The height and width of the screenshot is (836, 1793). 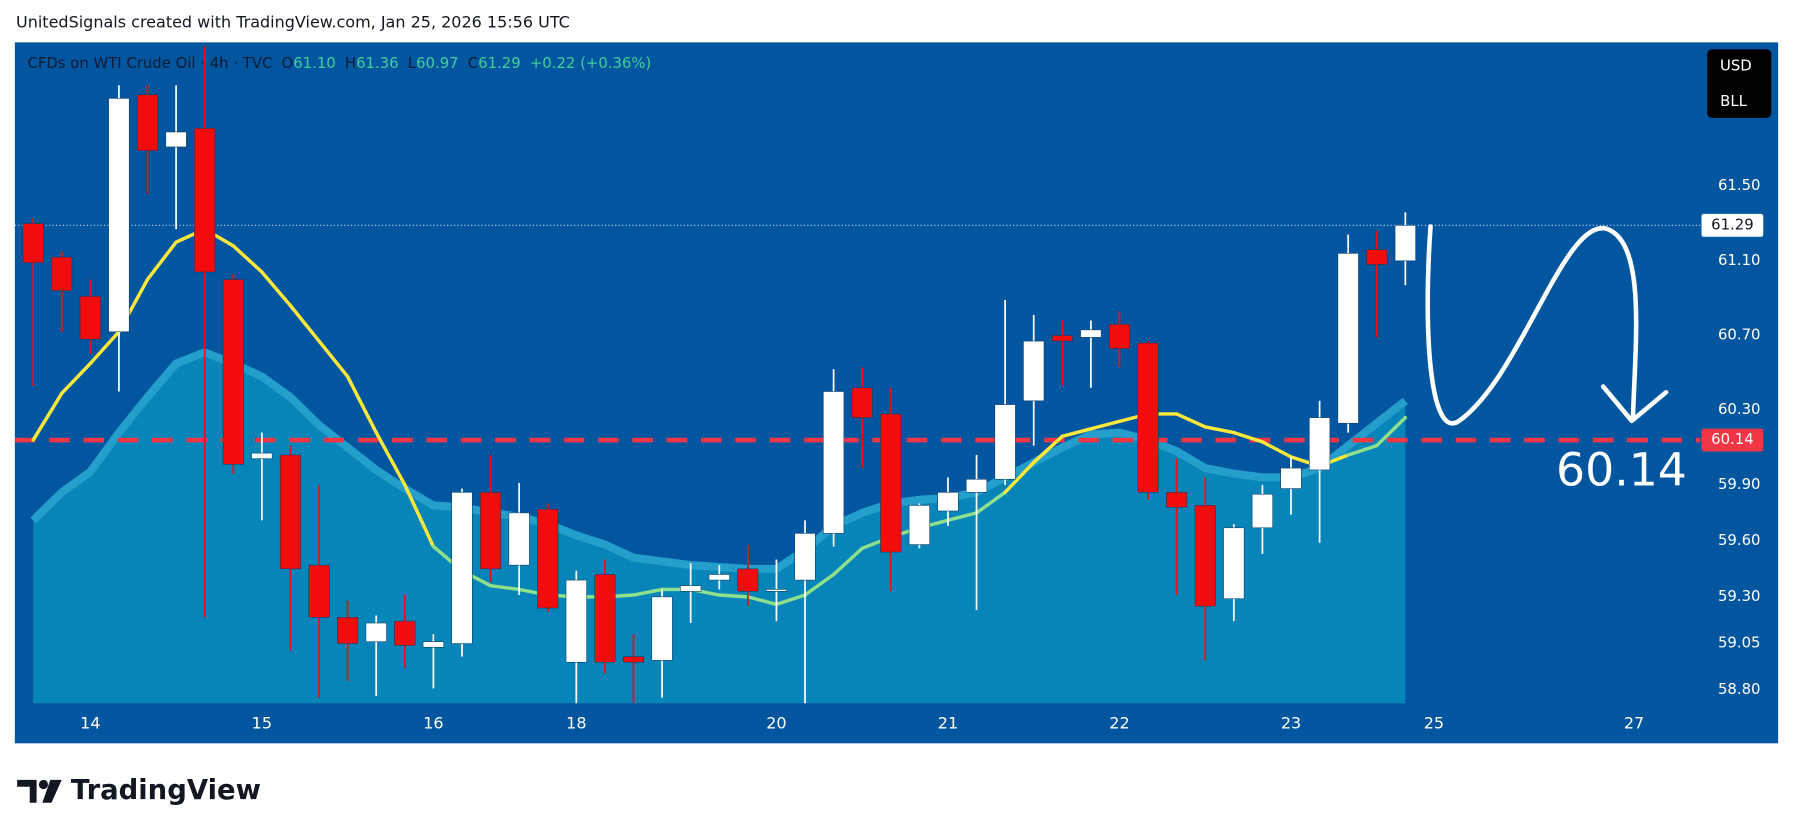 I want to click on change: +0.22 (+0.36%), so click(x=591, y=63).